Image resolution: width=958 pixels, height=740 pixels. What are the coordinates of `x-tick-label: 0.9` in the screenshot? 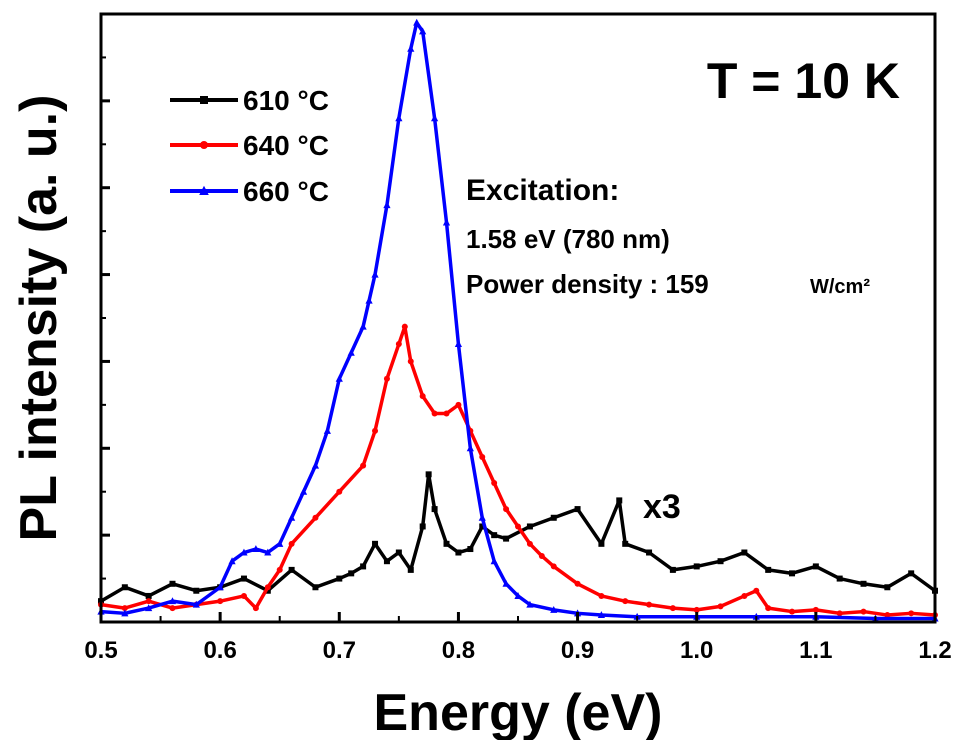 It's located at (577, 650).